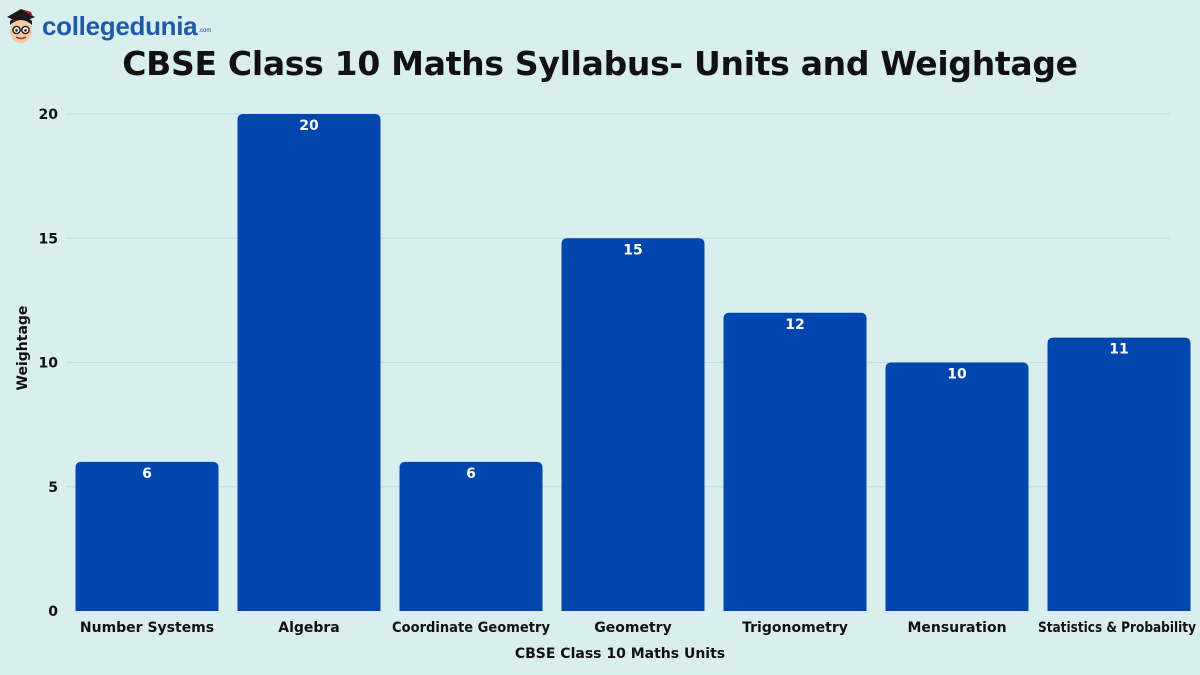 The image size is (1200, 675). I want to click on y-tick-label: 15, so click(48, 239).